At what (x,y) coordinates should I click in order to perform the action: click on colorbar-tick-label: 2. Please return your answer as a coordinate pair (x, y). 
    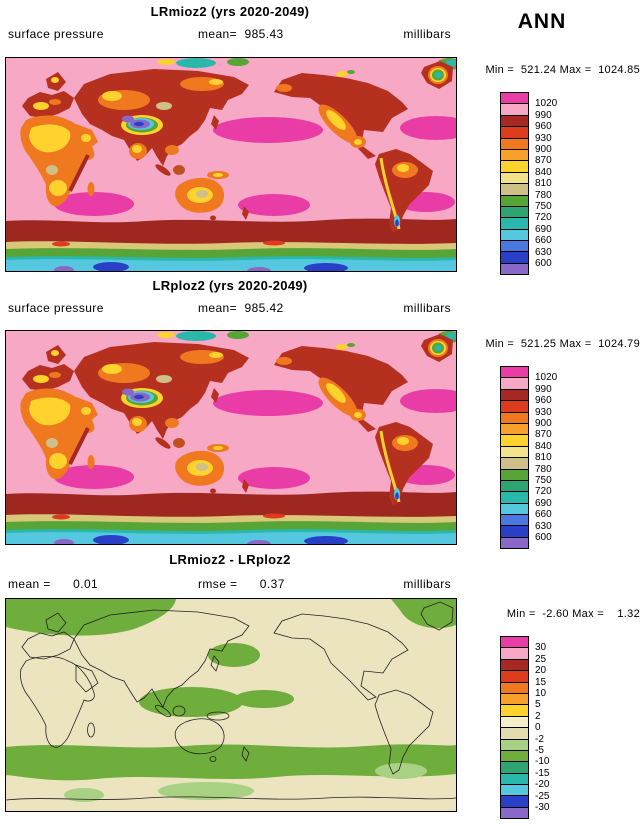
    Looking at the image, I should click on (538, 716).